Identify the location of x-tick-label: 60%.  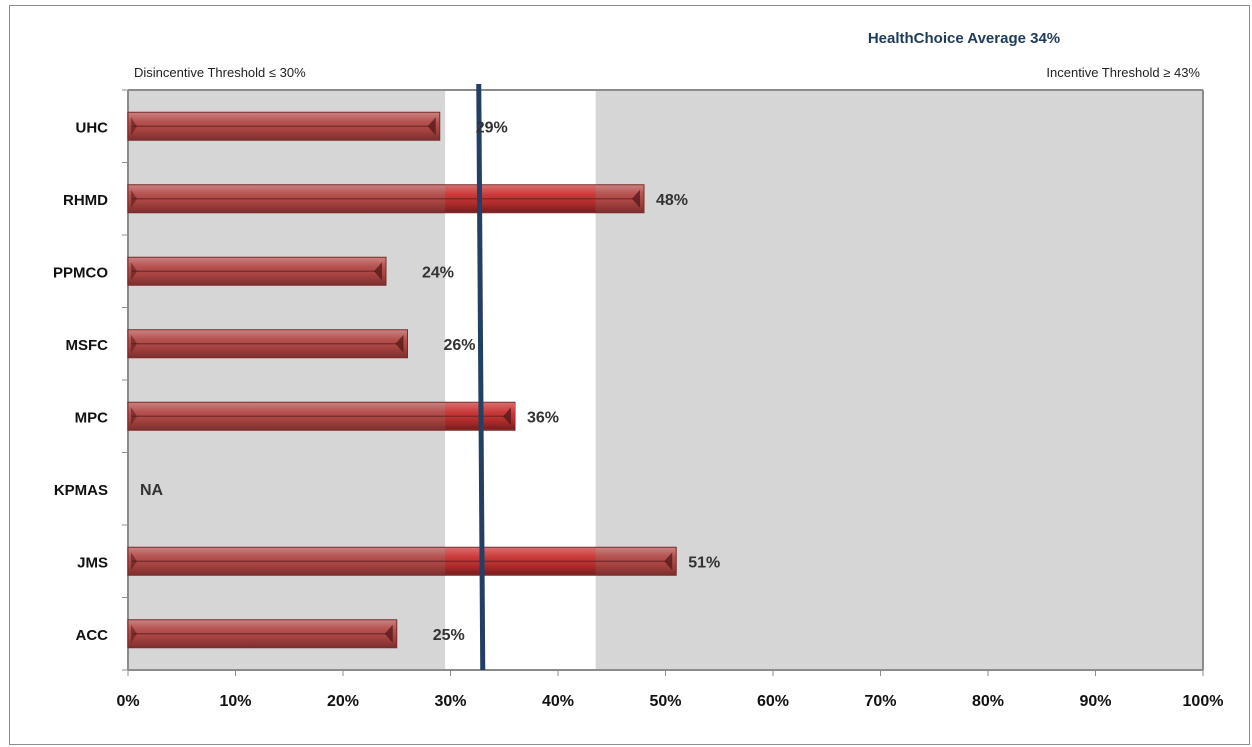
(773, 701).